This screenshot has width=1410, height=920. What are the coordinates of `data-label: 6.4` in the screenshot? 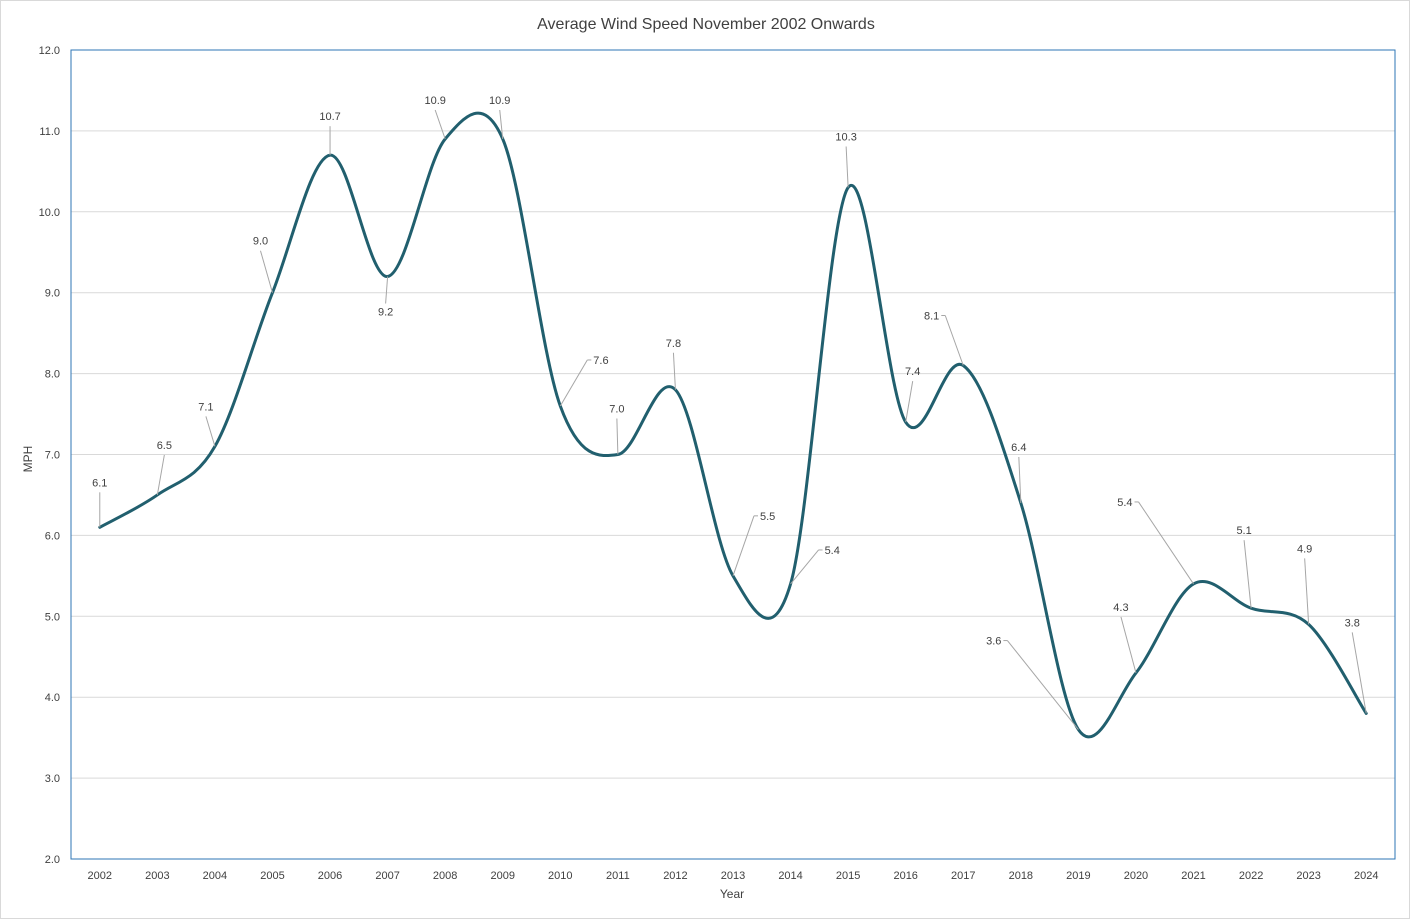 It's located at (1018, 448).